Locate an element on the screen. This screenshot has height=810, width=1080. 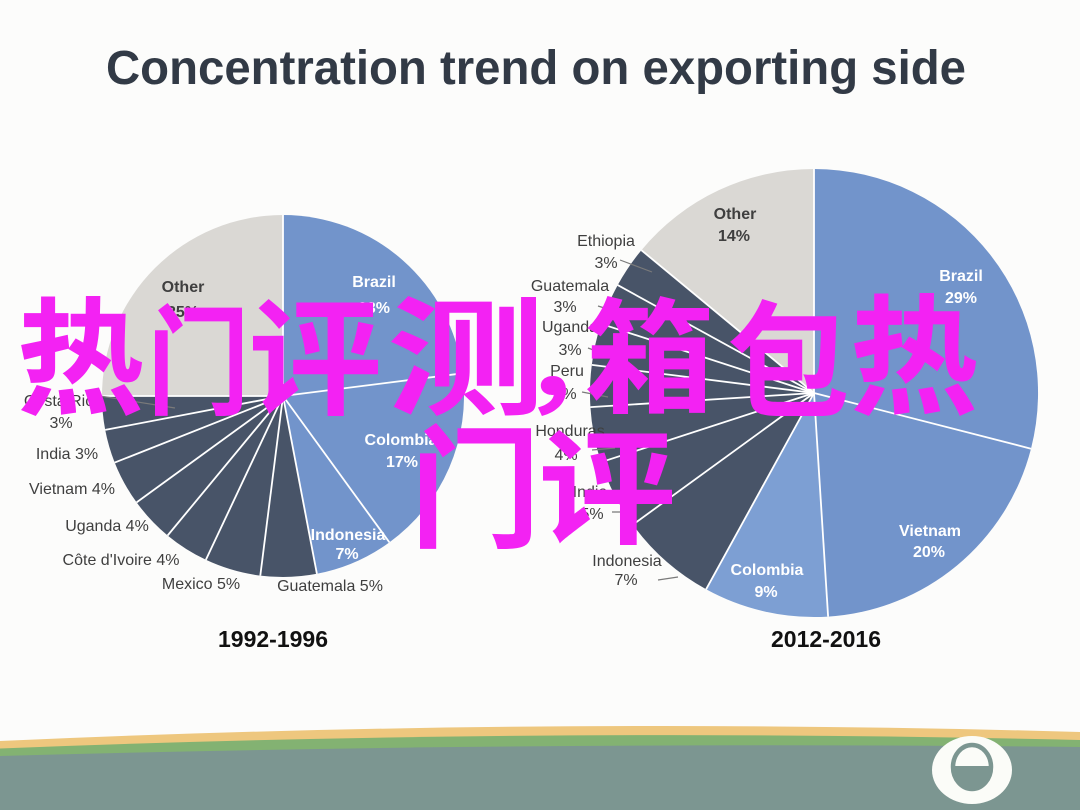
svg-text: Ethiopia is located at coordinates (606, 241).